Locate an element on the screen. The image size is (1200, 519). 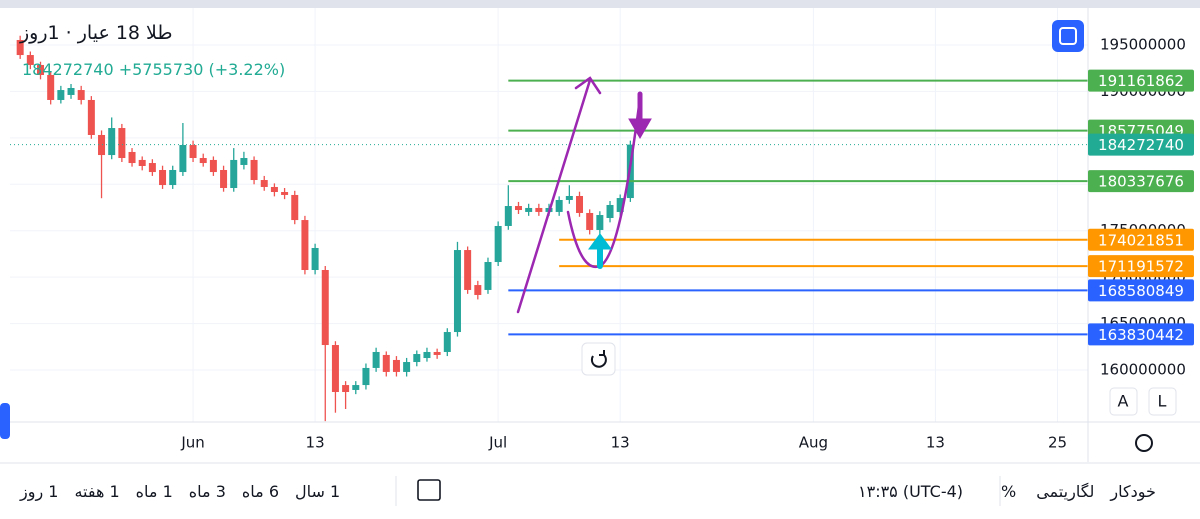
range-button: 6 ماه is located at coordinates (260, 491).